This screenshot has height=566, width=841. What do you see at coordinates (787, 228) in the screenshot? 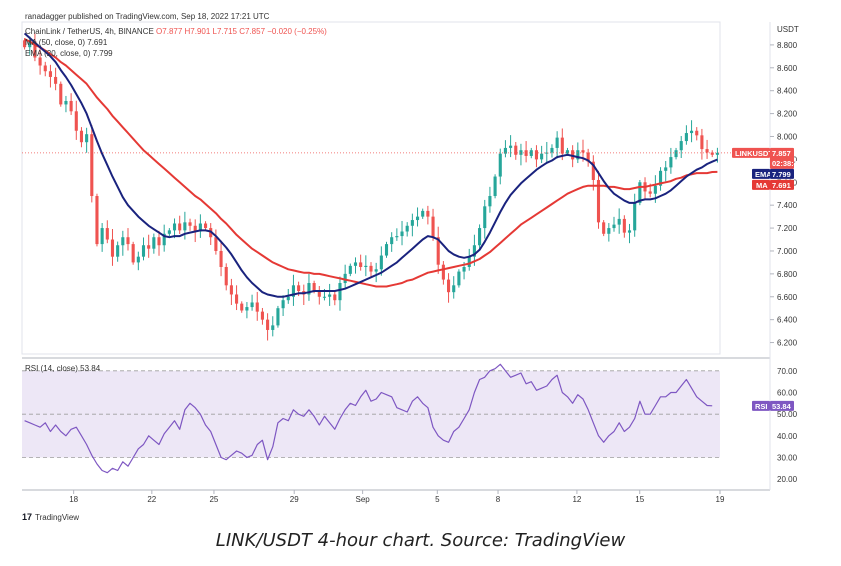
I see `price-tick-label: 7.200` at bounding box center [787, 228].